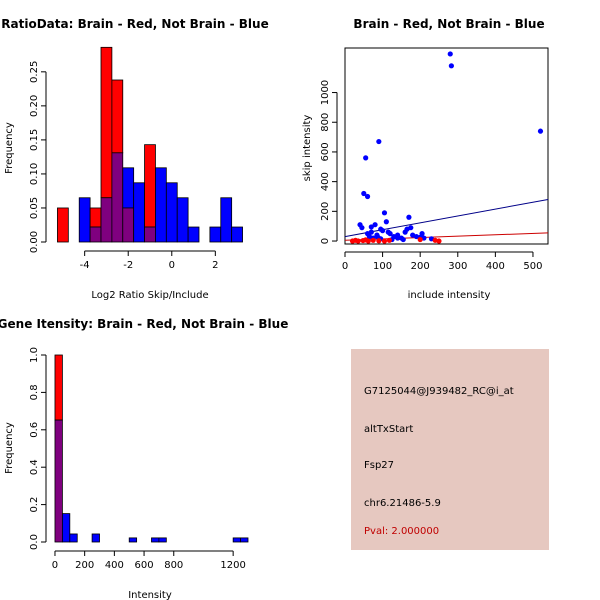 This screenshot has height=600, width=600. What do you see at coordinates (151, 448) in the screenshot?
I see `intensity-hist-bars` at bounding box center [151, 448].